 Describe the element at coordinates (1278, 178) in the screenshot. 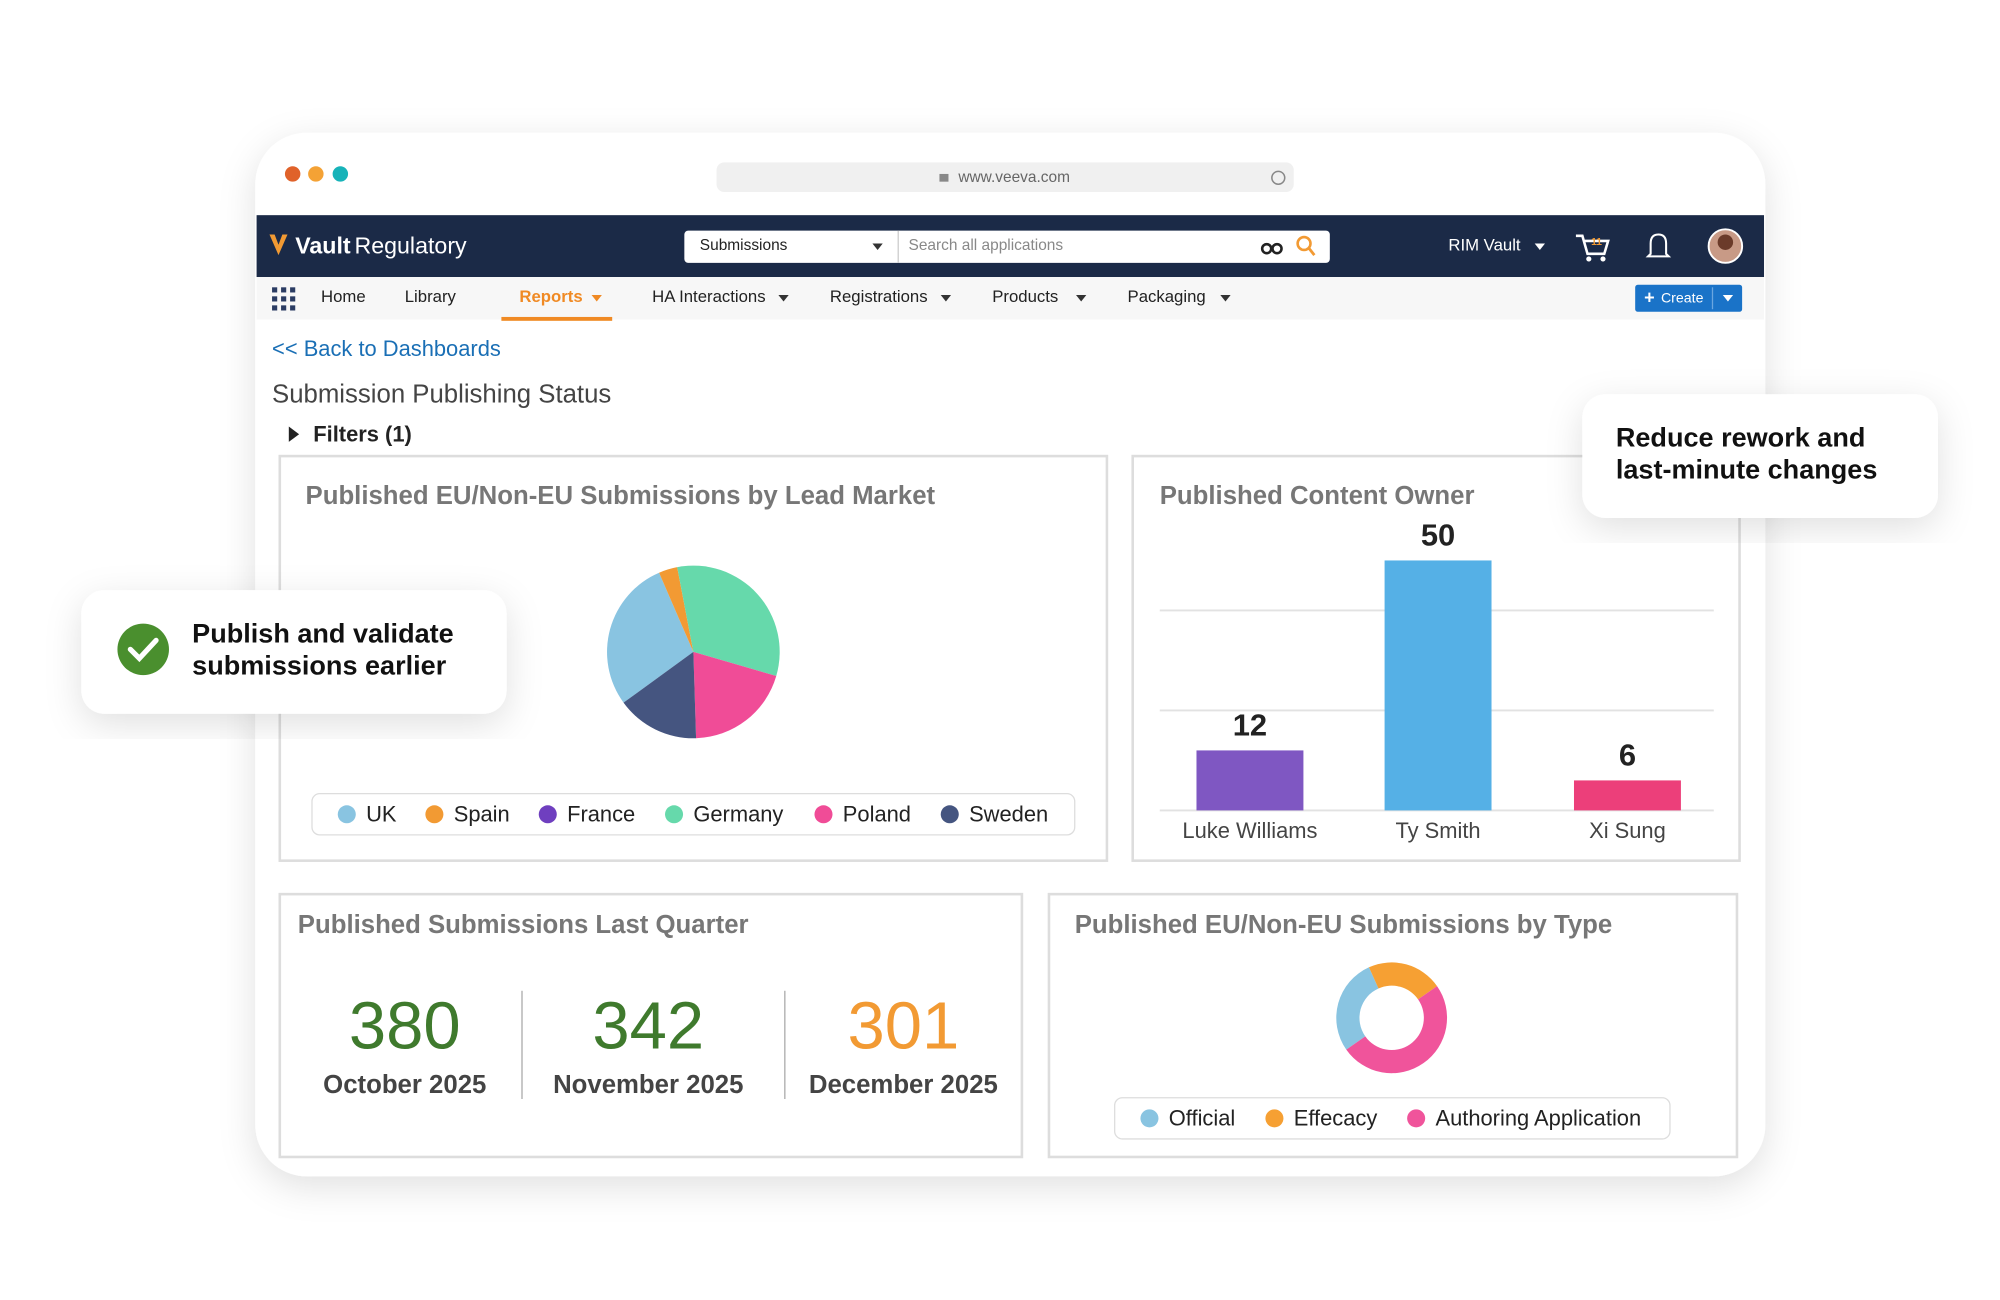

I see `reload-icon` at that location.